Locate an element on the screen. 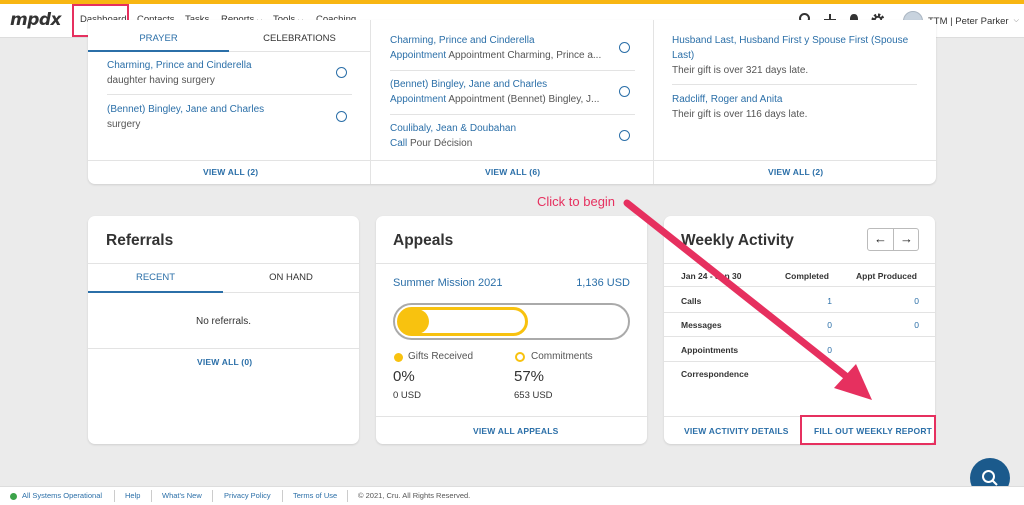 This screenshot has height=505, width=1024. commitments-percent: 57% is located at coordinates (529, 376).